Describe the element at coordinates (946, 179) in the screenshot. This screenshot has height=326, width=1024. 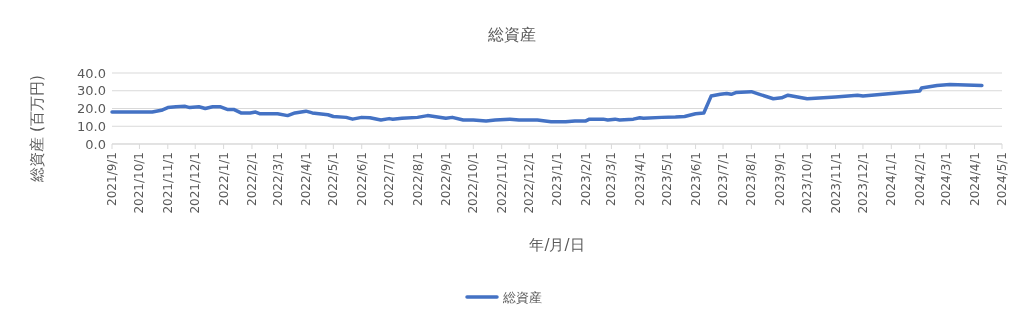
I see `x-tick-label: 2024/3/1` at that location.